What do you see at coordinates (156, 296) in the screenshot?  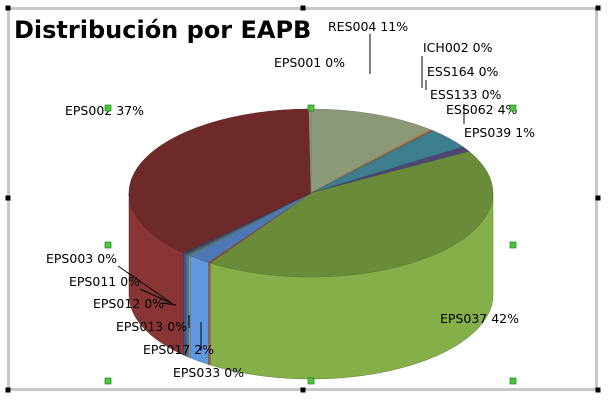 I see `leader-eps011` at bounding box center [156, 296].